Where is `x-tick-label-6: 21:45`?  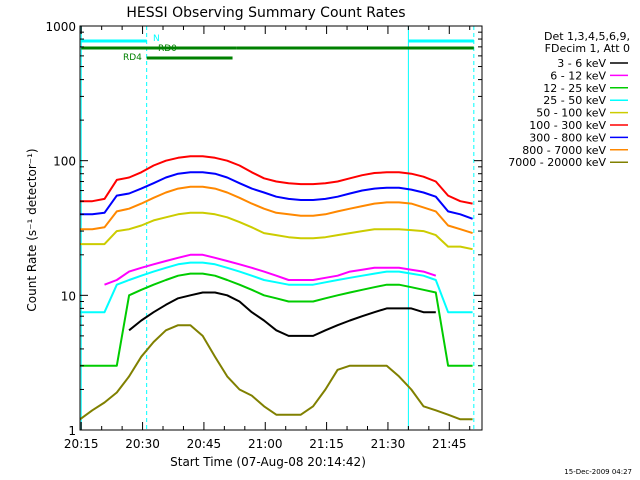
x-tick-label-6: 21:45 is located at coordinates (449, 444).